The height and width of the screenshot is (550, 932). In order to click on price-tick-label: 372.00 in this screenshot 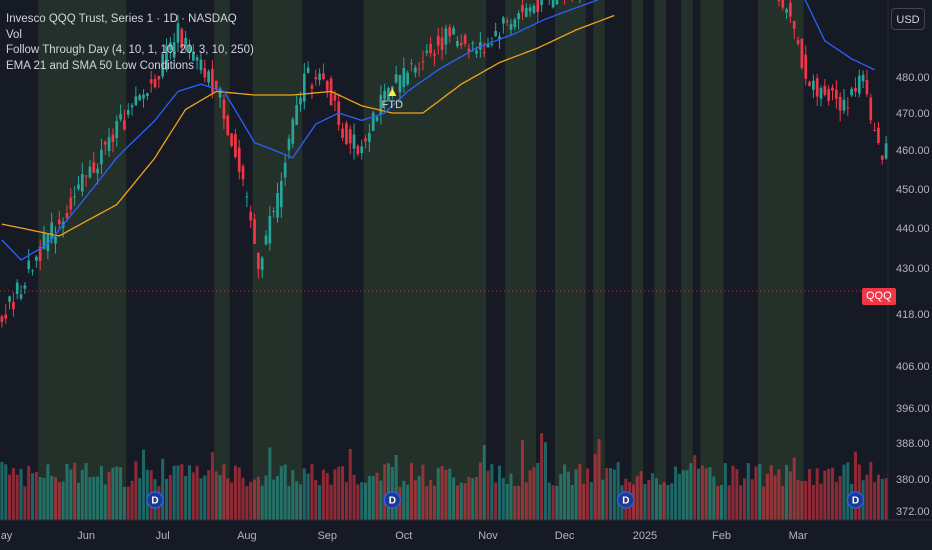, I will do `click(913, 512)`.